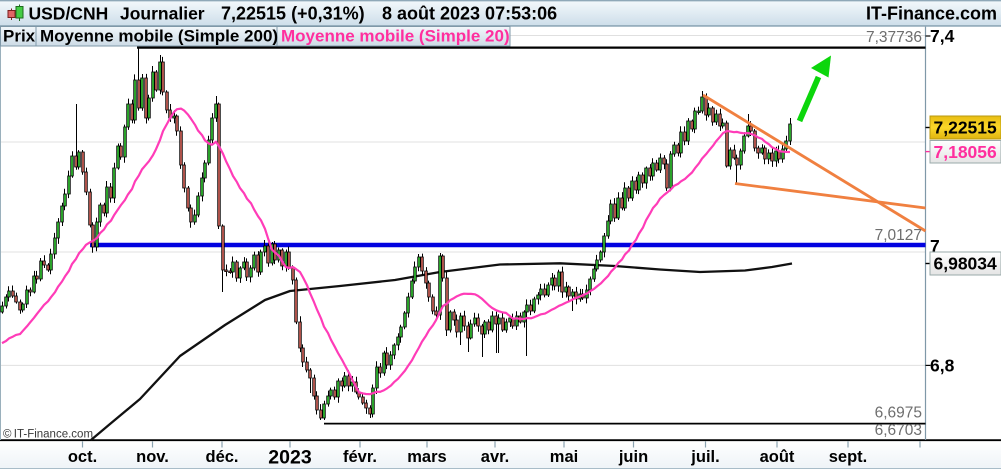  Describe the element at coordinates (159, 36) in the screenshot. I see `svg-text: Moyenne mobile (Simple 200)` at that location.